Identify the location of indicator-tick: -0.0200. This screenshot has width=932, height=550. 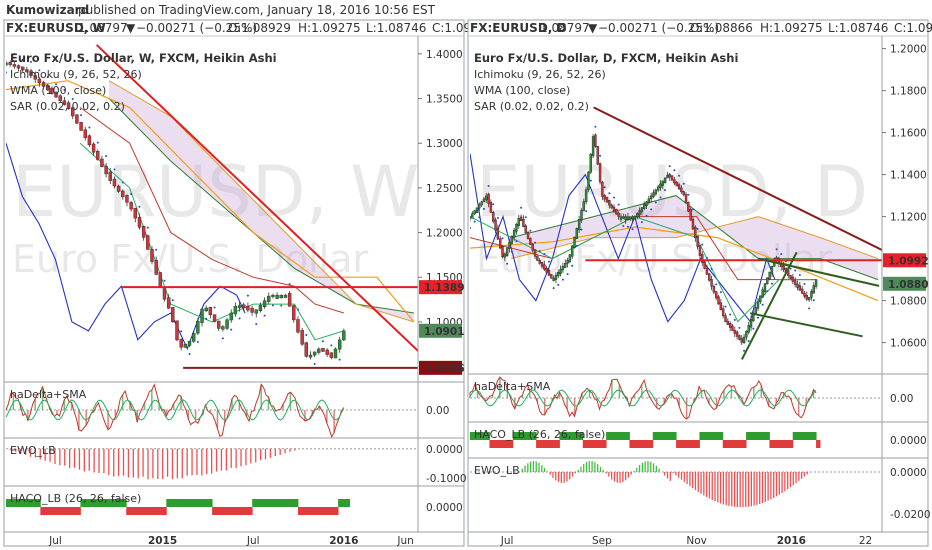
(910, 515).